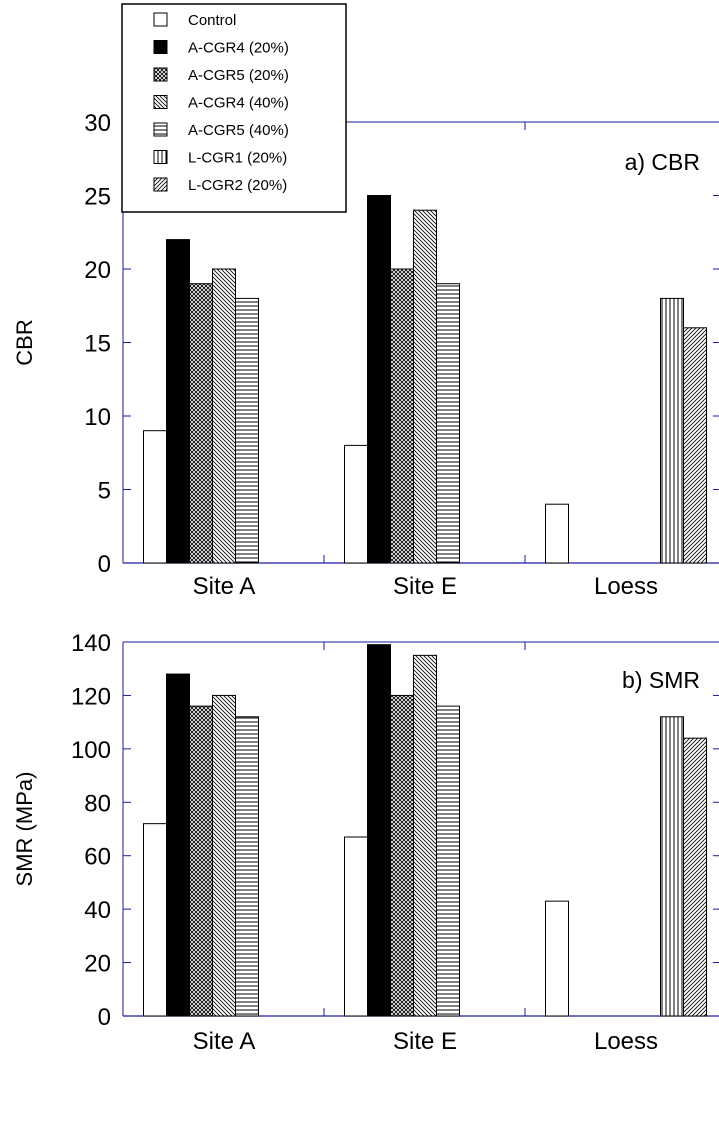 This screenshot has height=1144, width=719. Describe the element at coordinates (695, 877) in the screenshot. I see `bar-b-s6-c2` at that location.